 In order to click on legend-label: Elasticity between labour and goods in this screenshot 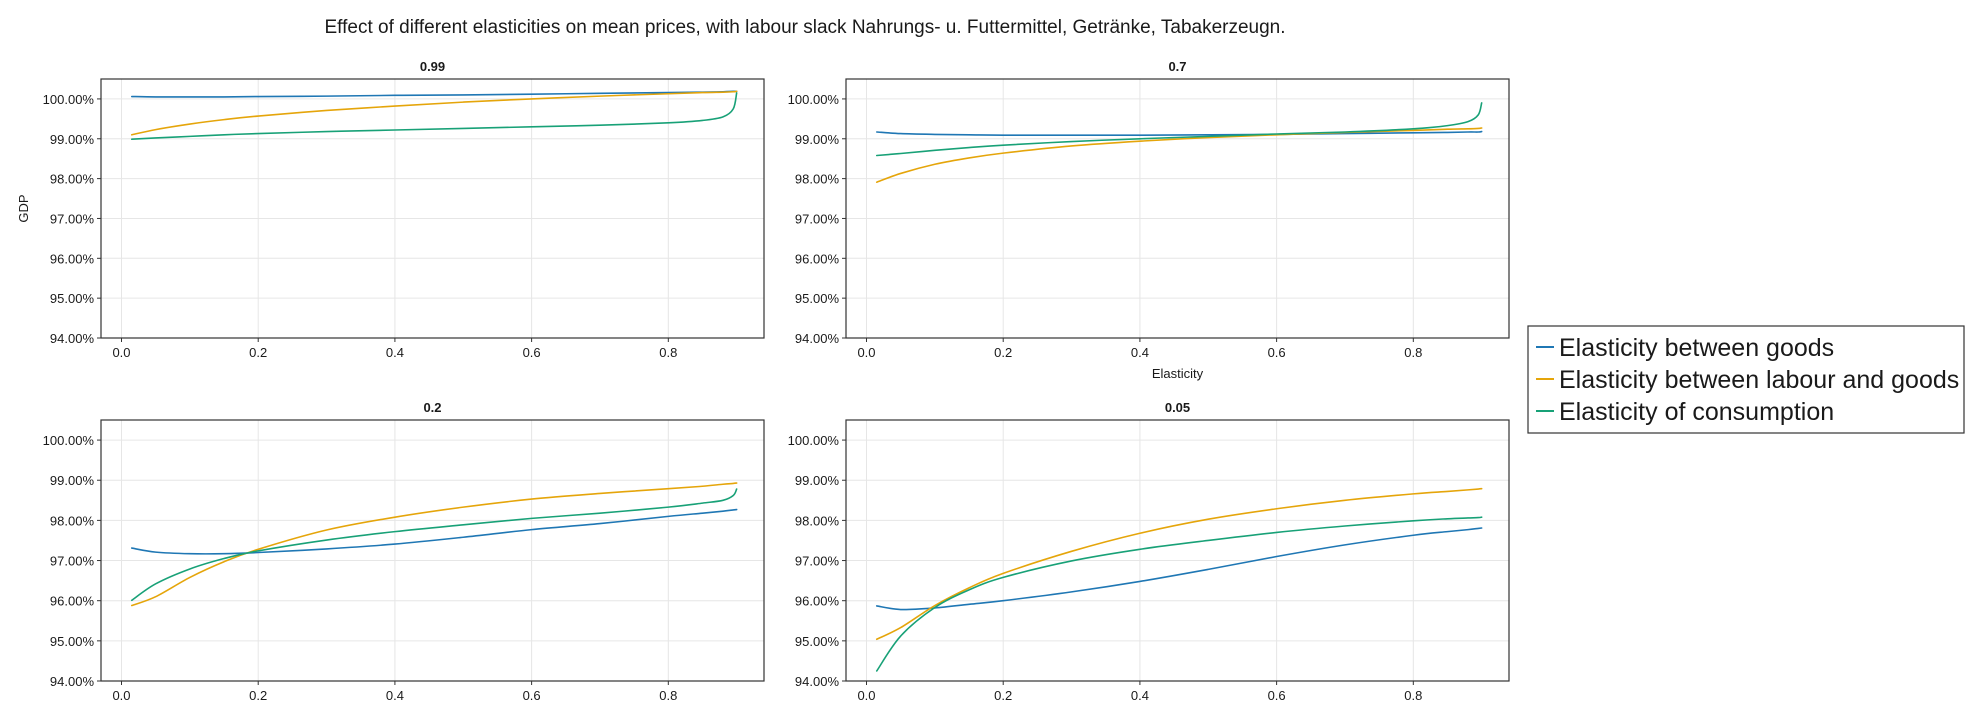, I will do `click(1759, 380)`.